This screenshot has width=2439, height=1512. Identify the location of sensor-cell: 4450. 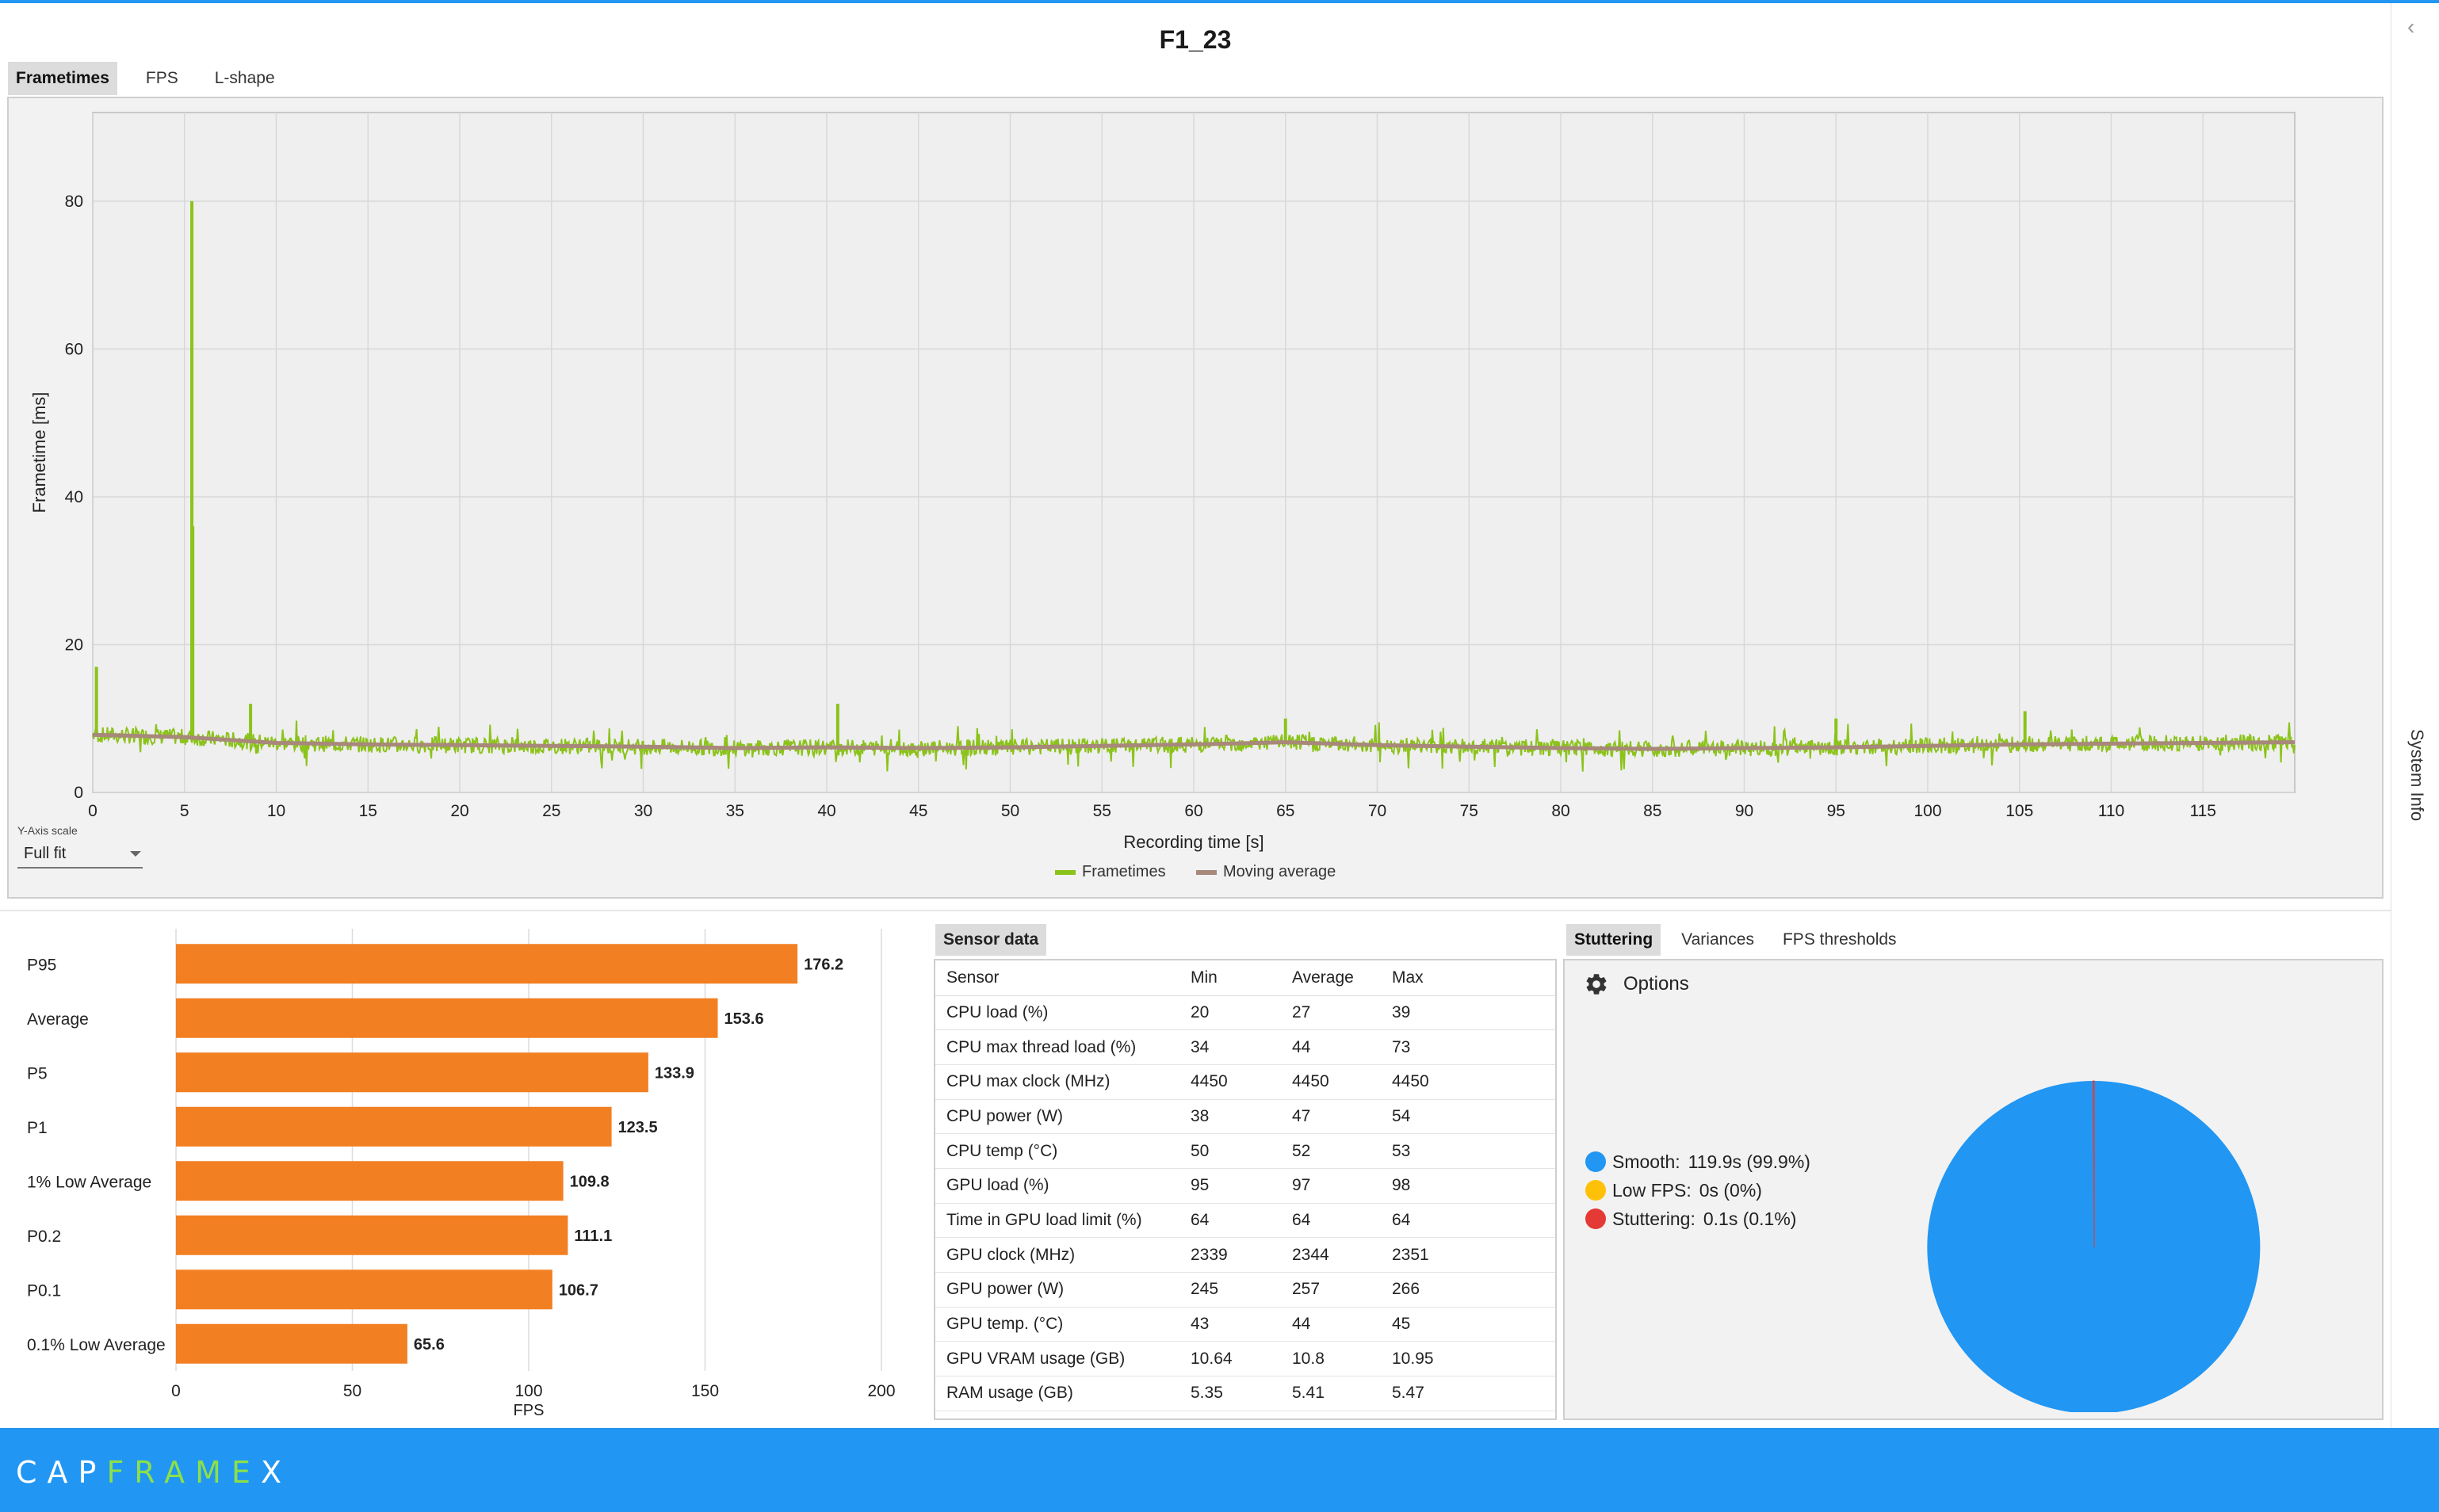
(1230, 1082).